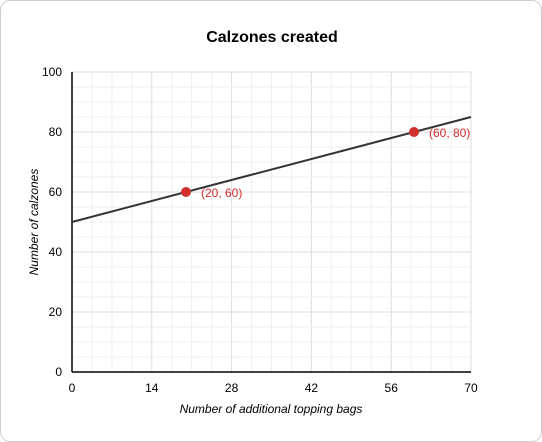 Image resolution: width=542 pixels, height=442 pixels. Describe the element at coordinates (58, 372) in the screenshot. I see `y-tick-label: 0` at that location.